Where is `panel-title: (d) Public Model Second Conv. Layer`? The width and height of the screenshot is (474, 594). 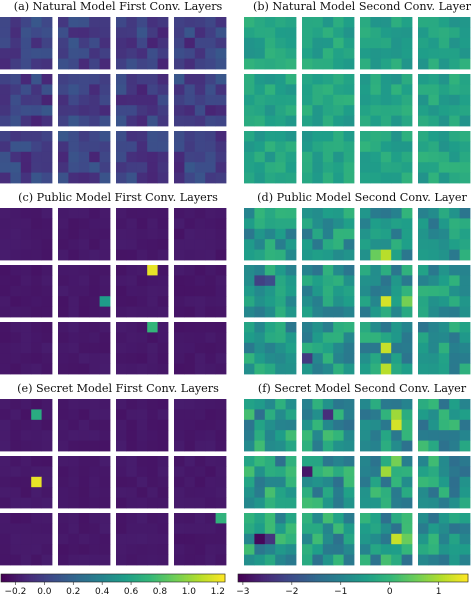 panel-title: (d) Public Model Second Conv. Layer is located at coordinates (362, 197).